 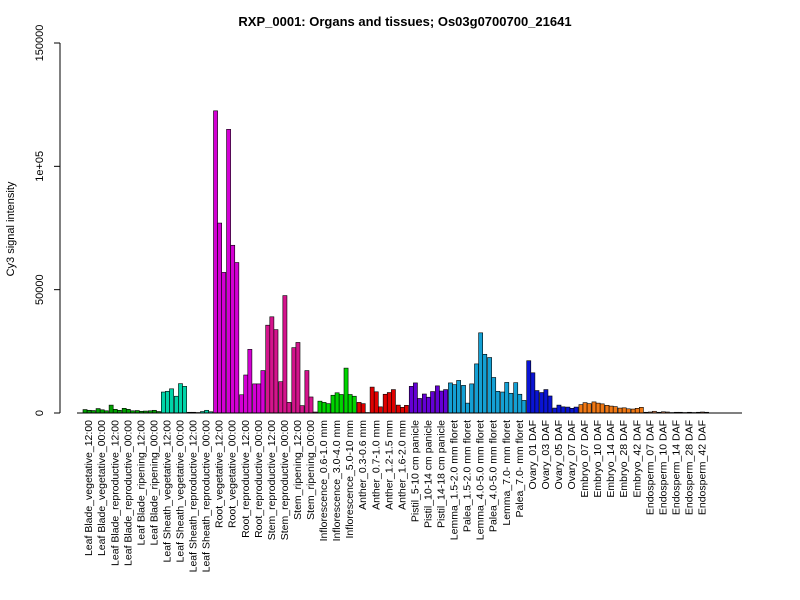 What do you see at coordinates (102, 488) in the screenshot?
I see `x-tick-label: Leaf Blade_vegetative_00:00` at bounding box center [102, 488].